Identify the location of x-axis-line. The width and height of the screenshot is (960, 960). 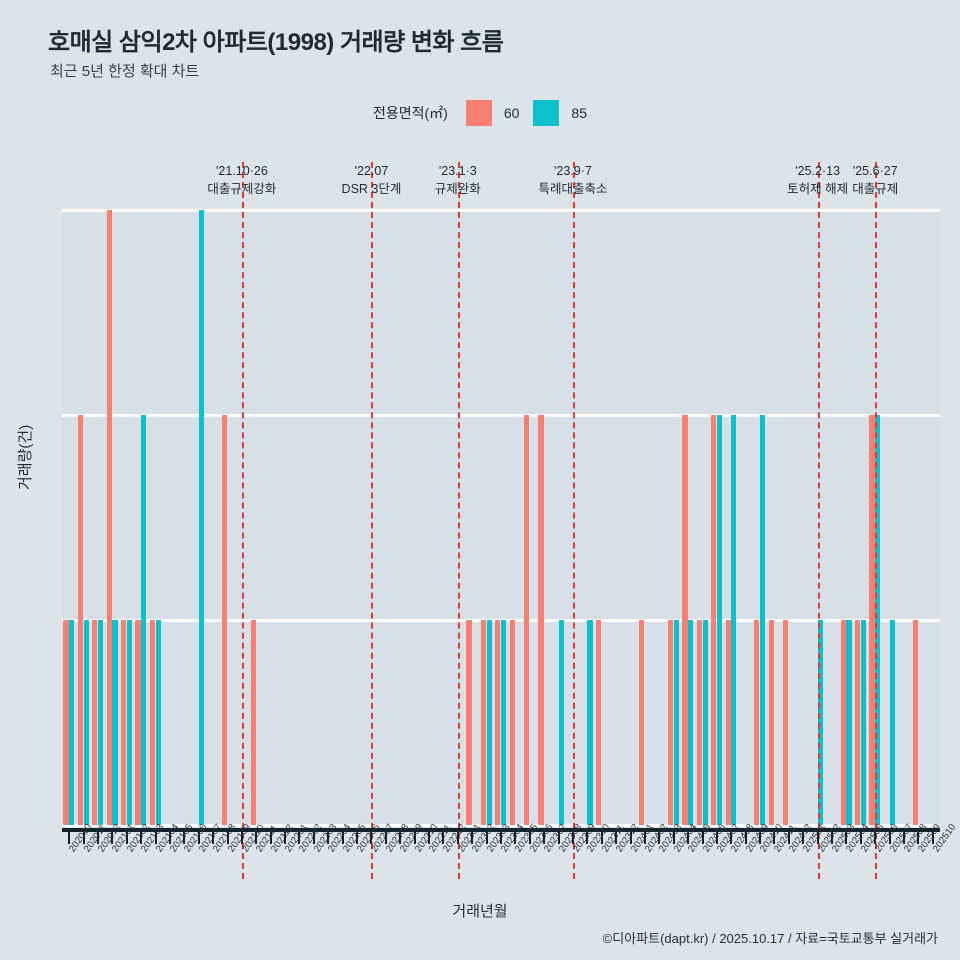
(501, 830).